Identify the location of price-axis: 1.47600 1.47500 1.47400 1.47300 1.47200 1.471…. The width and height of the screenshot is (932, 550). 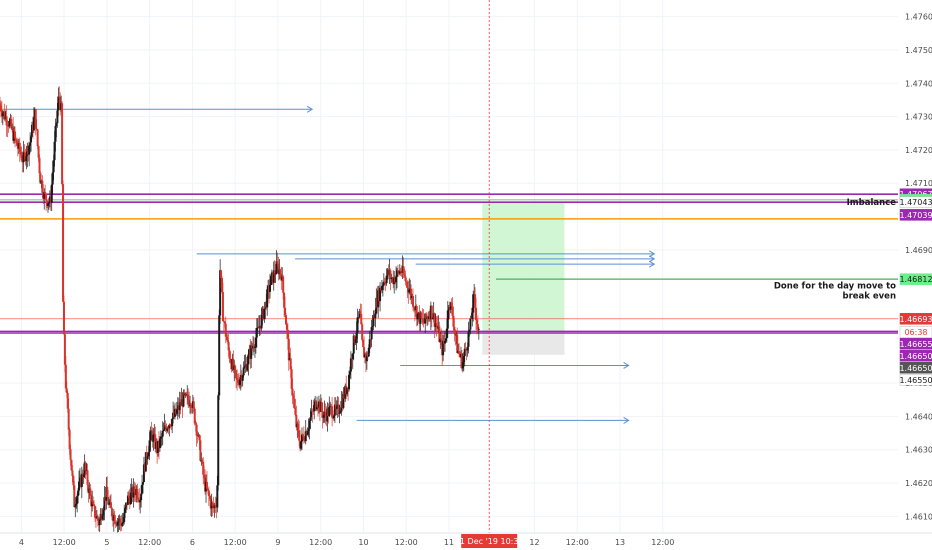
(915, 266).